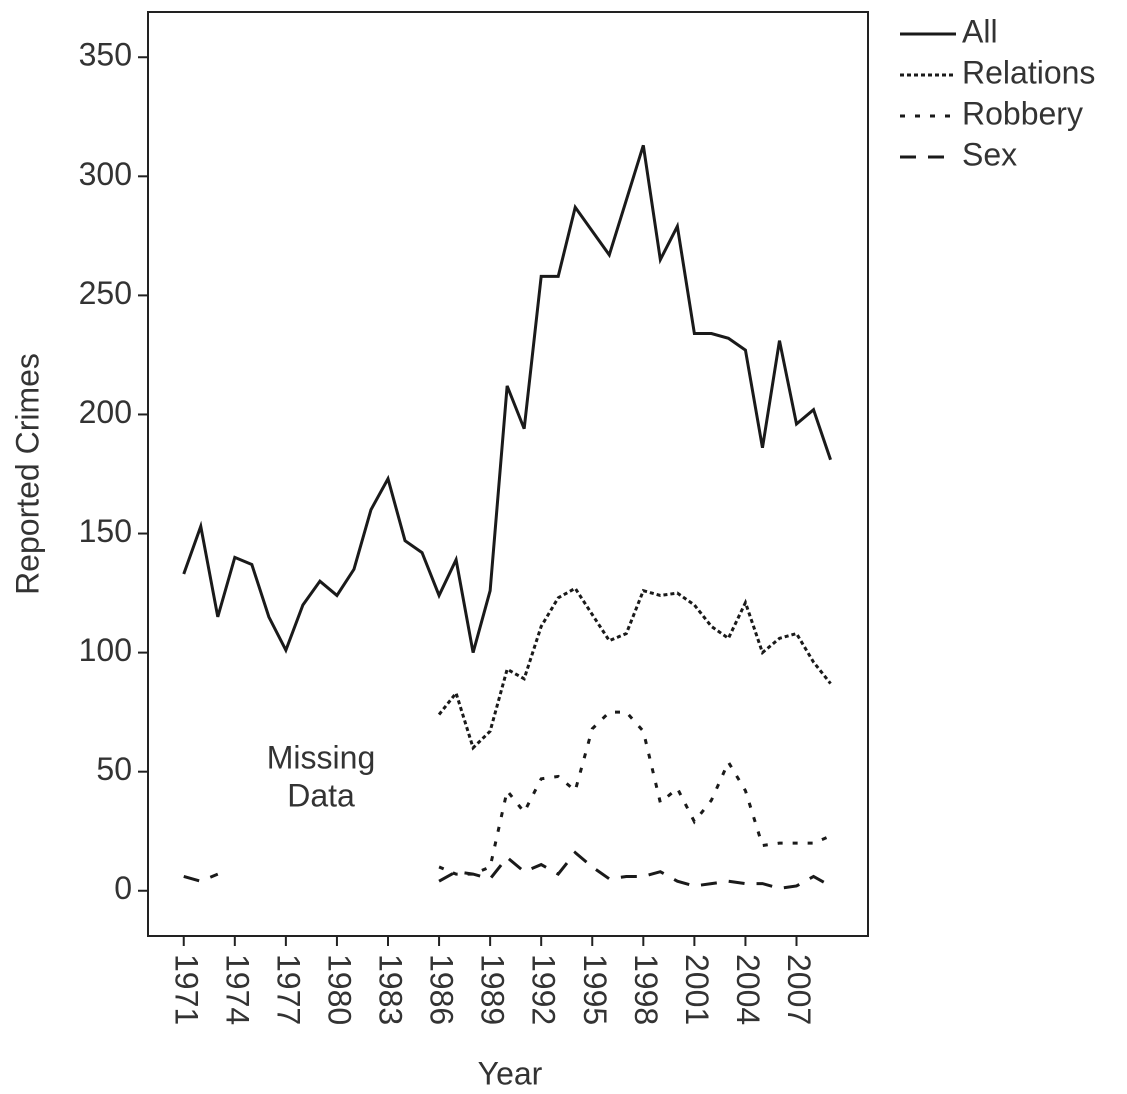 The image size is (1127, 1094). I want to click on legend-label: Sex, so click(989, 154).